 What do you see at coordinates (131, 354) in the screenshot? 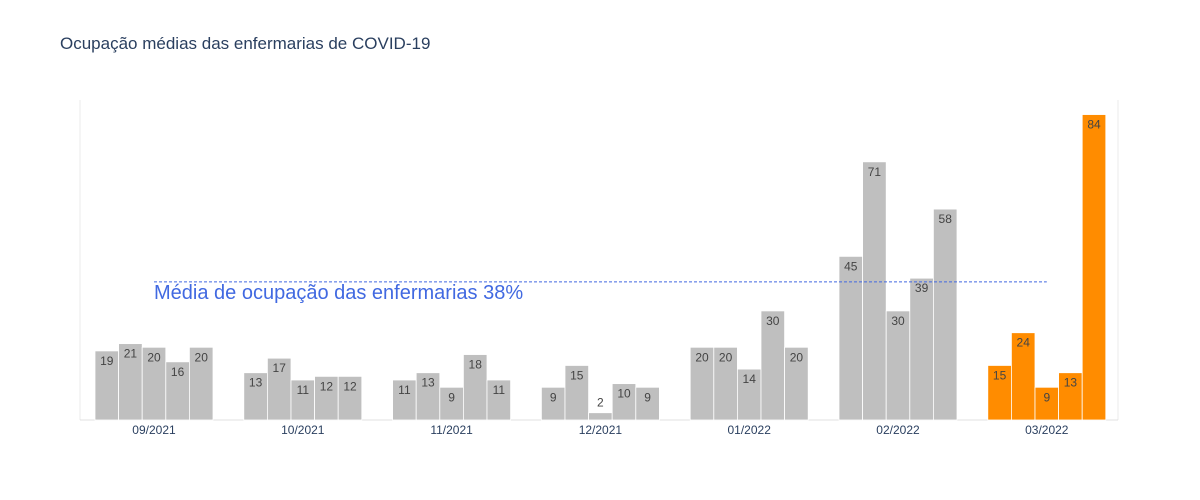
I see `bar-label-09-2021-2: 21` at bounding box center [131, 354].